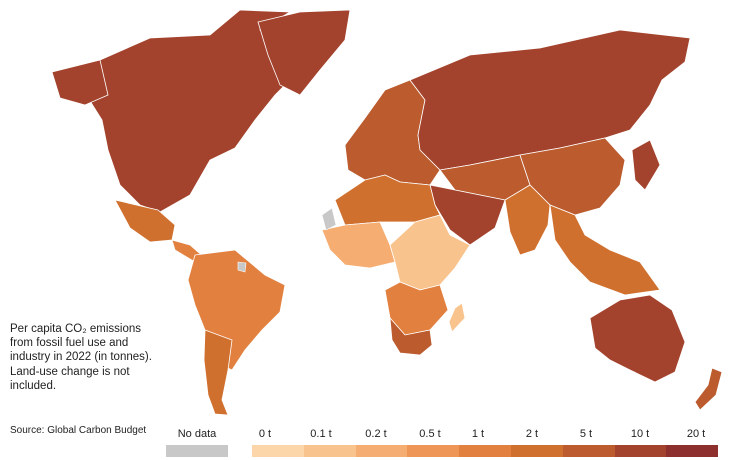 The width and height of the screenshot is (744, 460). What do you see at coordinates (637, 338) in the screenshot?
I see `region-australia` at bounding box center [637, 338].